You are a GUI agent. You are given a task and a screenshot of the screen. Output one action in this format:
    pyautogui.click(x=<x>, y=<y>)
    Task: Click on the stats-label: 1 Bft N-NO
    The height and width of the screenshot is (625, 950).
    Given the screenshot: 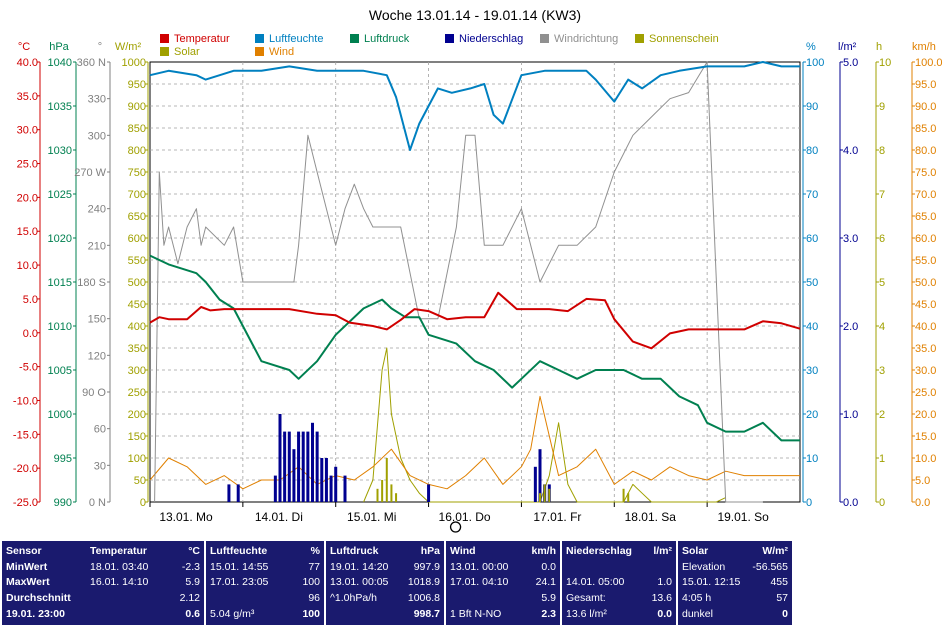 What is the action you would take?
    pyautogui.click(x=476, y=614)
    